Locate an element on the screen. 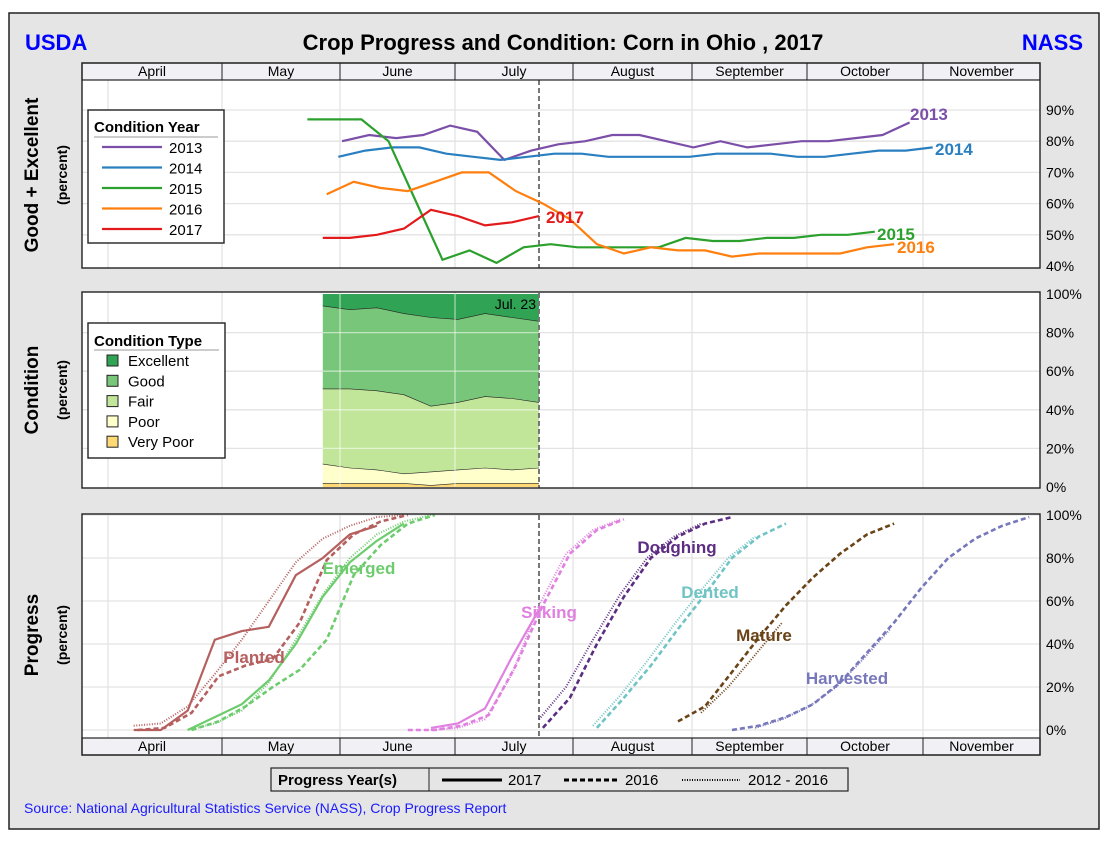 The image size is (1114, 848). progress-line-doughing-2012-2016 is located at coordinates (620, 621).